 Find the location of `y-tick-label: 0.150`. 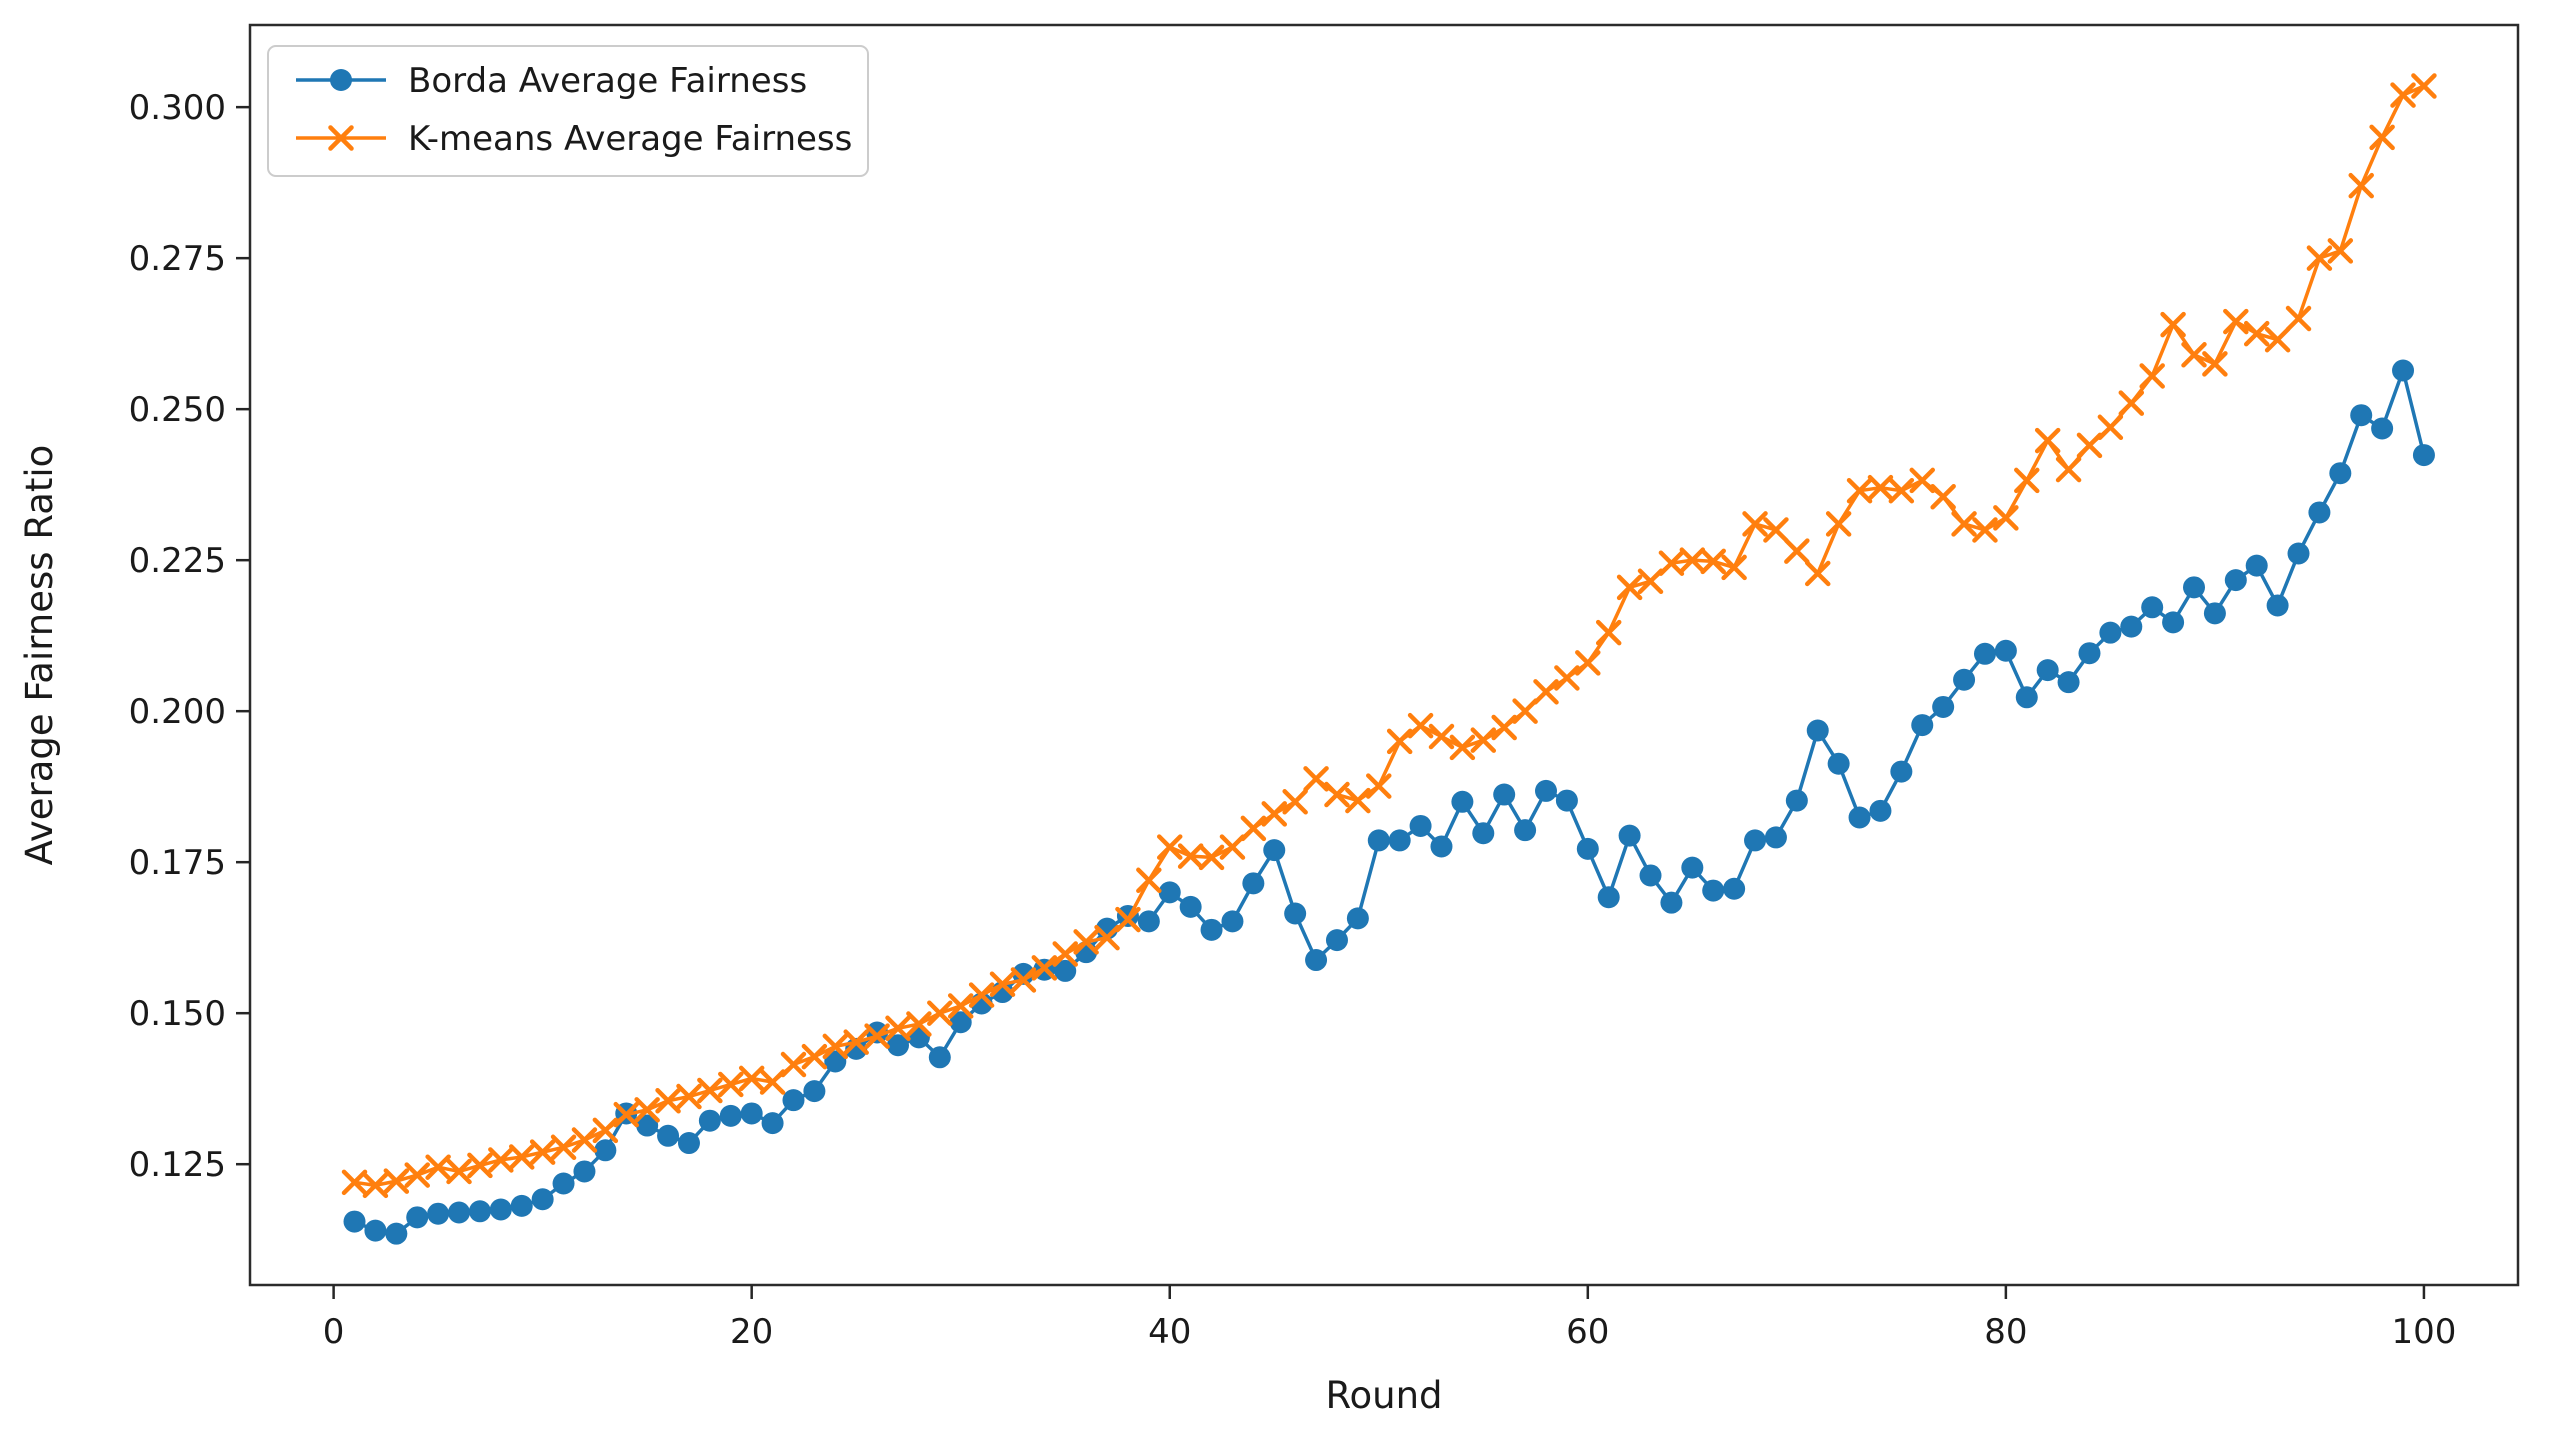

y-tick-label: 0.150 is located at coordinates (177, 1014).